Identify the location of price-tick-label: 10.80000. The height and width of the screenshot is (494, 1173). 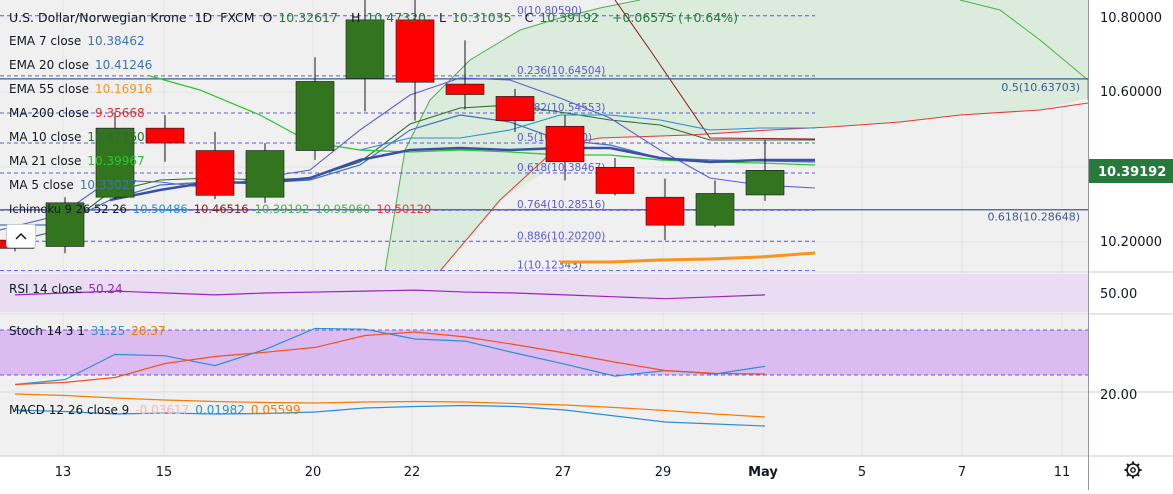
(1131, 18).